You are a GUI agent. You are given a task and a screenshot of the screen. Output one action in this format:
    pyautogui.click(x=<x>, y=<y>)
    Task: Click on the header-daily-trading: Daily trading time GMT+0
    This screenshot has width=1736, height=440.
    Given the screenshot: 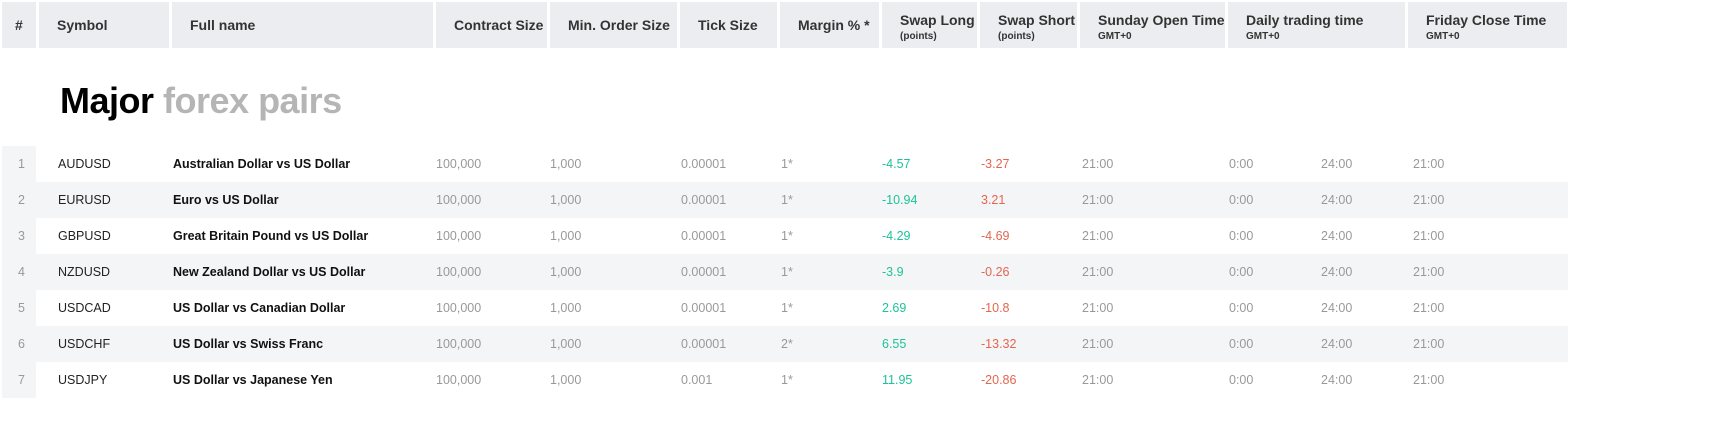 What is the action you would take?
    pyautogui.click(x=1316, y=25)
    